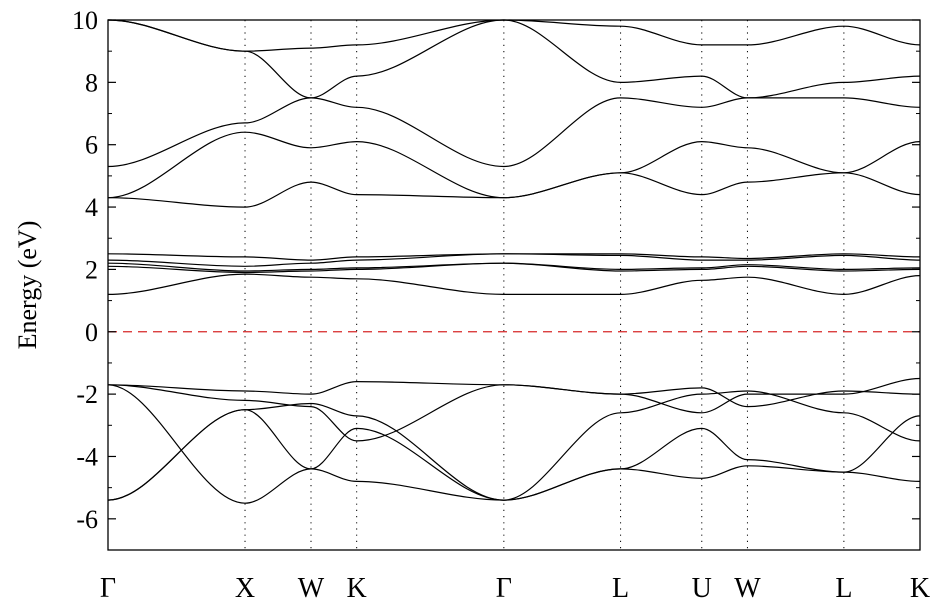 The image size is (936, 607). I want to click on y-tick-label: -6, so click(87, 519).